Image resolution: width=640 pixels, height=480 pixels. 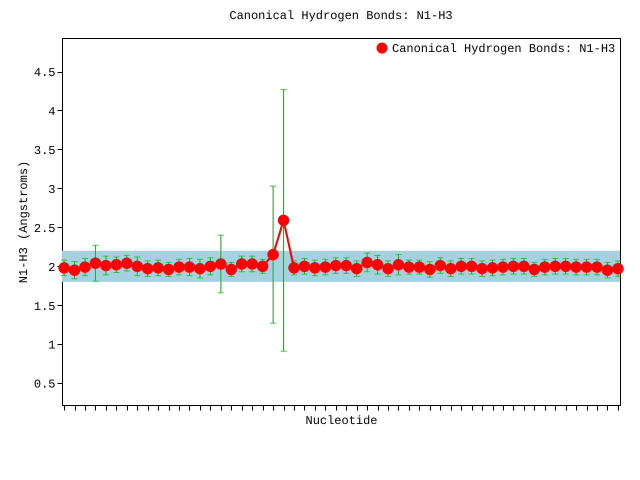 What do you see at coordinates (52, 189) in the screenshot?
I see `y-tick-label: 3` at bounding box center [52, 189].